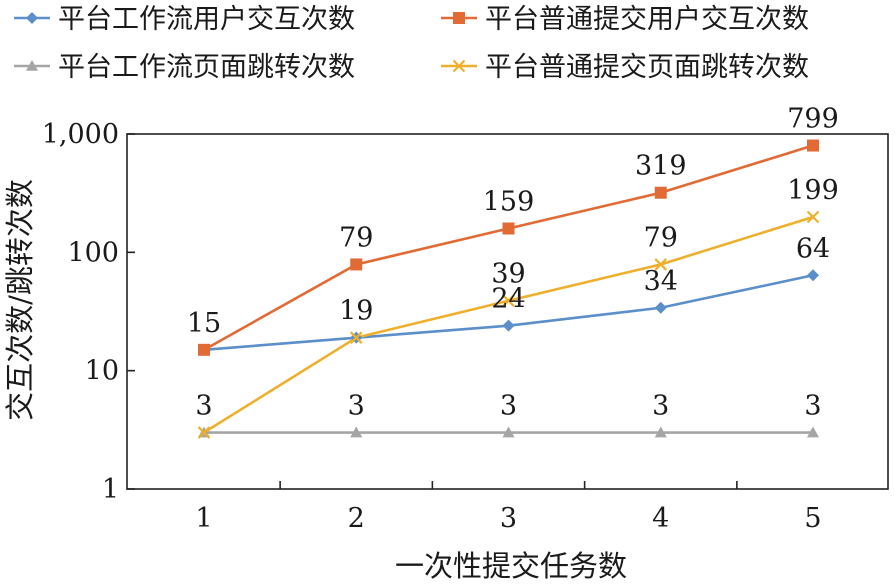 This screenshot has width=896, height=585. What do you see at coordinates (20, 300) in the screenshot?
I see `y-axis-title: 交互次数/跳转次数` at bounding box center [20, 300].